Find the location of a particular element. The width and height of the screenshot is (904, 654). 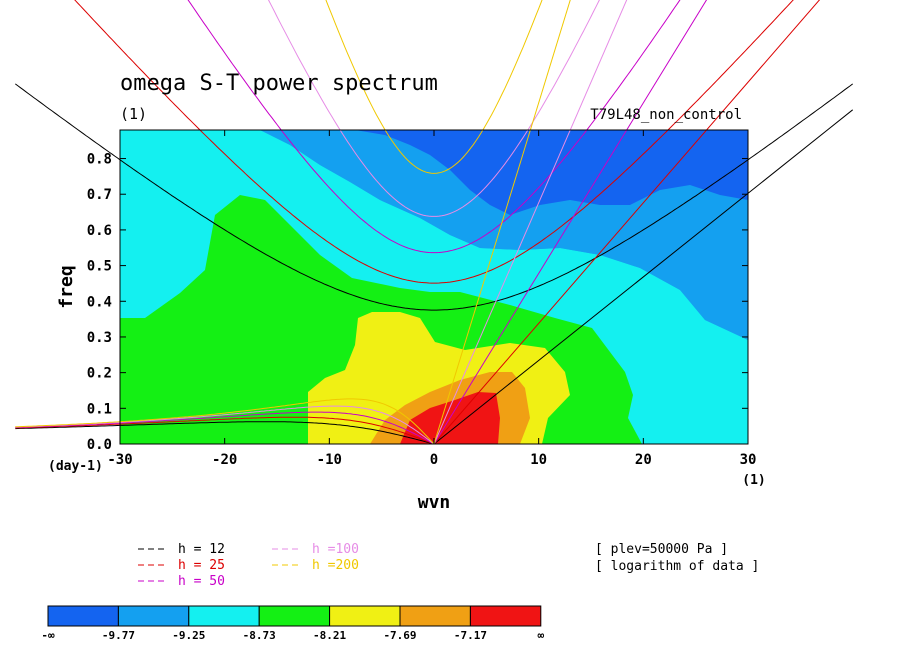

y-tick-label: 0.0 is located at coordinates (99, 445).